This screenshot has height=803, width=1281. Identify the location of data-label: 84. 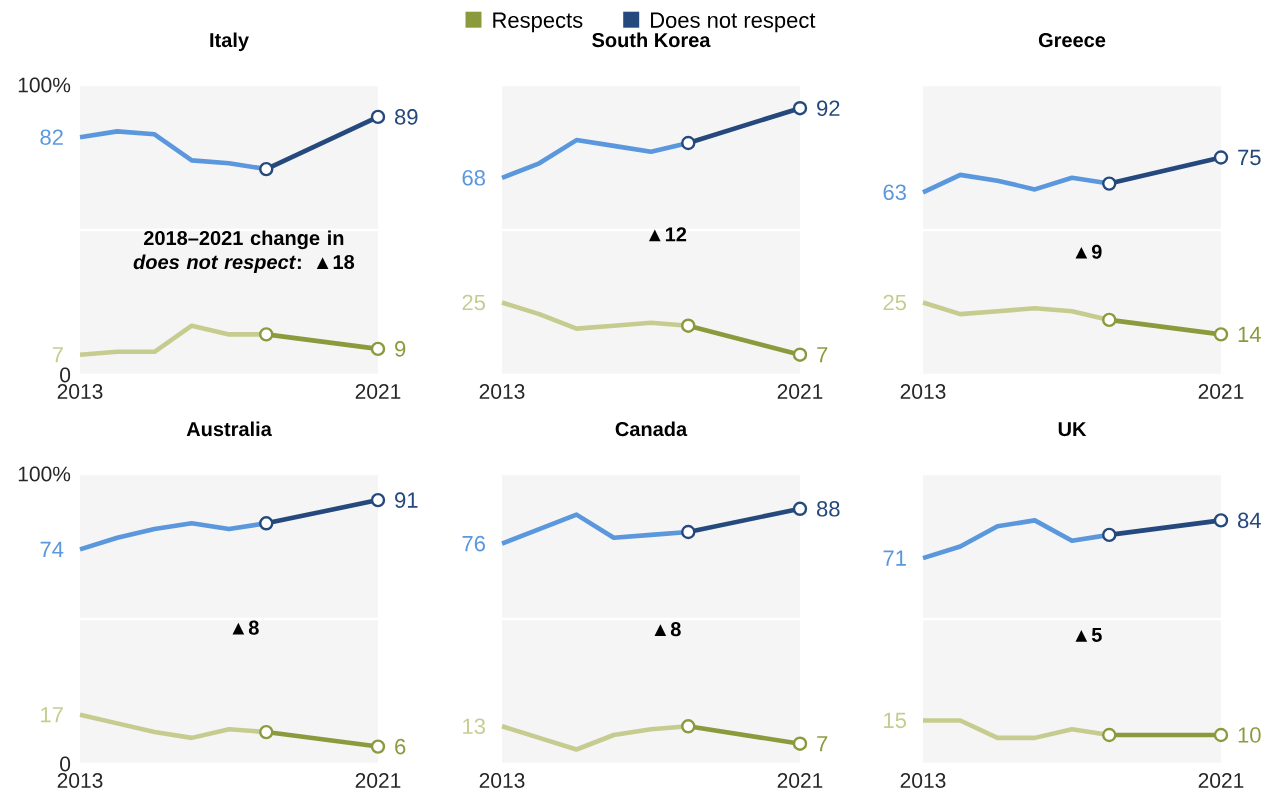
(1249, 520).